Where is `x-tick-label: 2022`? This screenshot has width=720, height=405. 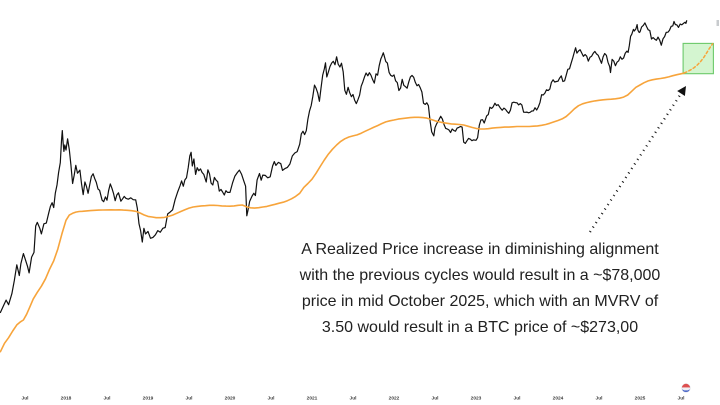
x-tick-label: 2022 is located at coordinates (394, 399).